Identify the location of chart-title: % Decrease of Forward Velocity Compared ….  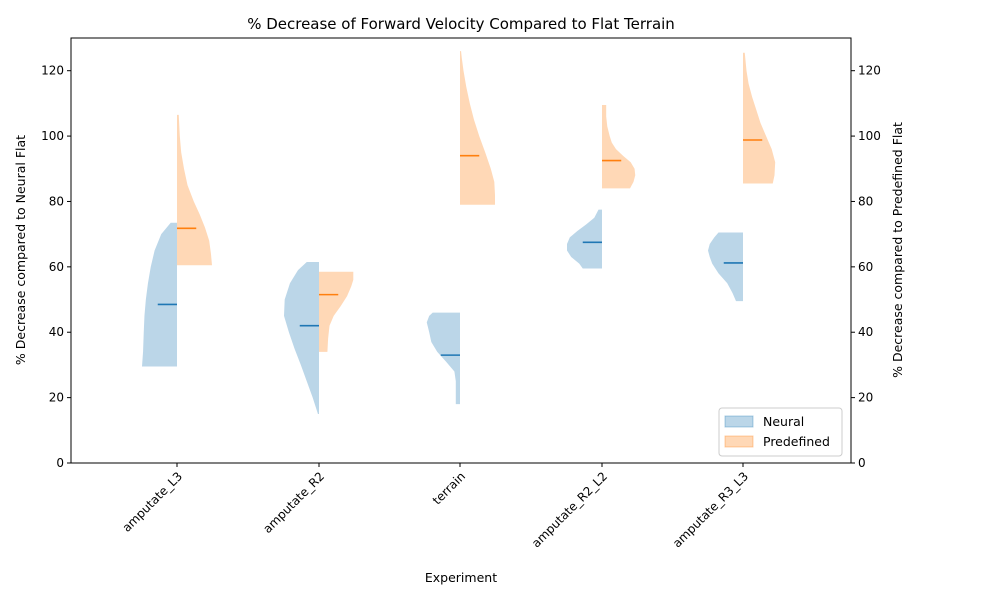
(461, 24).